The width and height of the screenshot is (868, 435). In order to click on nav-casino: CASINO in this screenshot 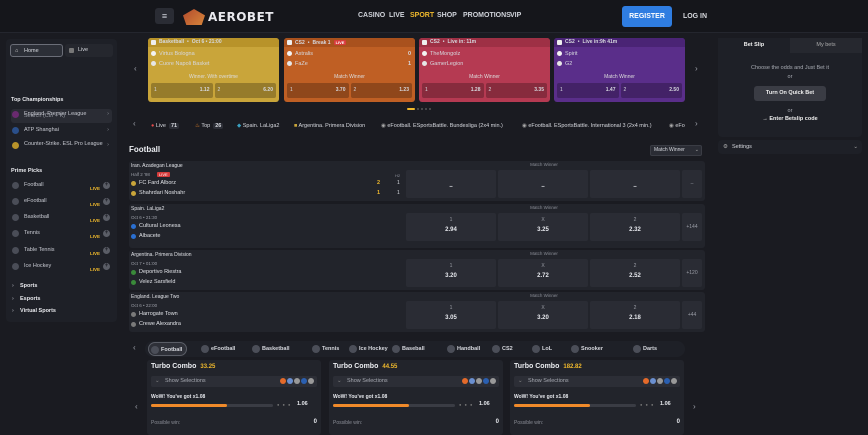, I will do `click(372, 15)`.